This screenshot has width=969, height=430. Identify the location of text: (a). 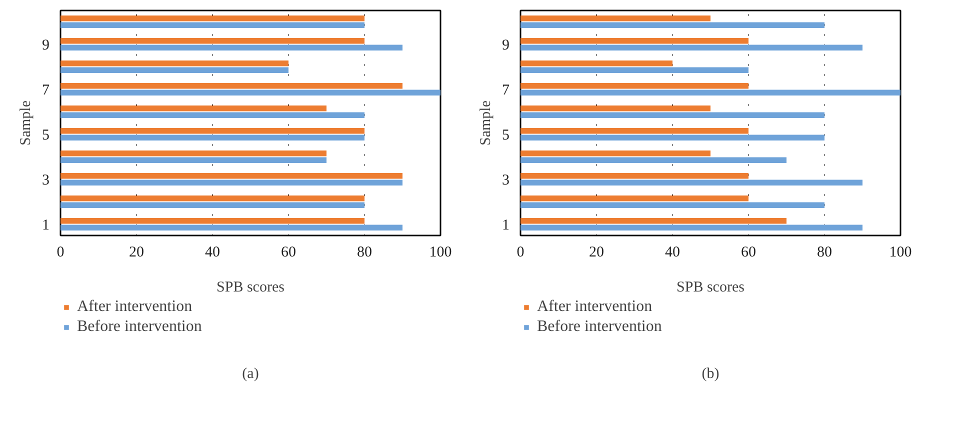
(250, 374).